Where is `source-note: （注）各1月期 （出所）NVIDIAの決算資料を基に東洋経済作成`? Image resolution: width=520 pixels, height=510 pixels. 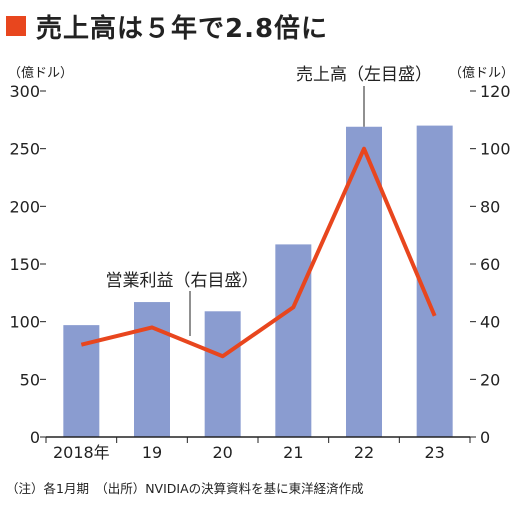
source-note: （注）各1月期 （出所）NVIDIAの決算資料を基に東洋経済作成 is located at coordinates (185, 488).